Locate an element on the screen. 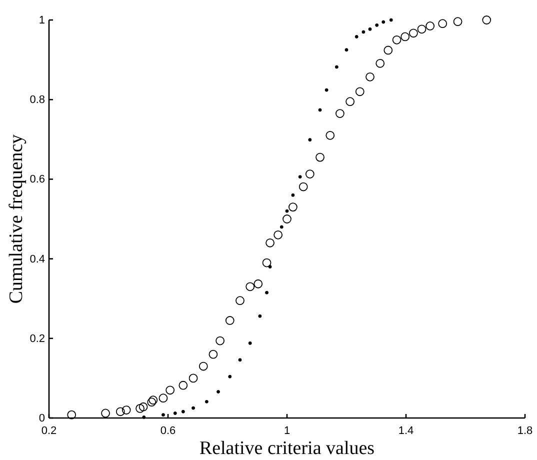 The width and height of the screenshot is (537, 460). x-tick-label: 1.4 is located at coordinates (406, 430).